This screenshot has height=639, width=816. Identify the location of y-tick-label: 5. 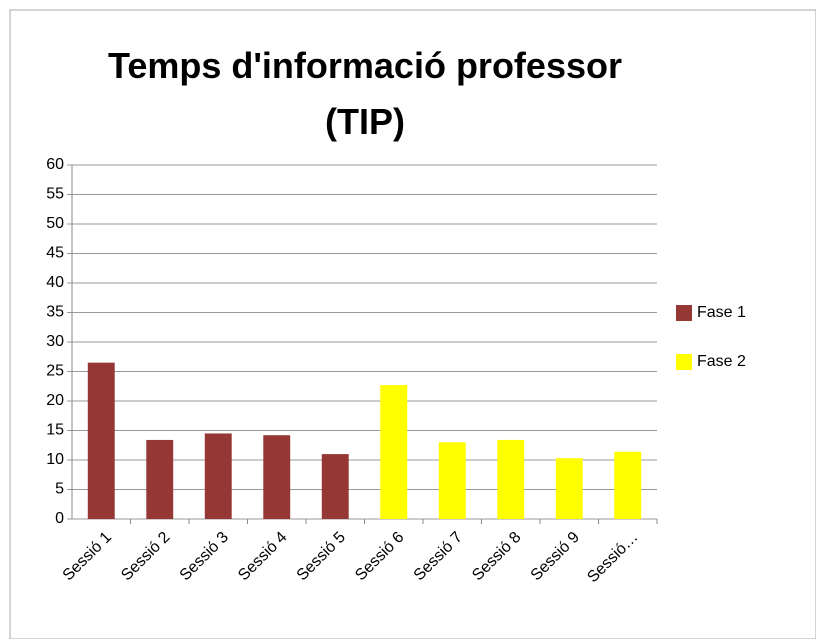
(59, 489).